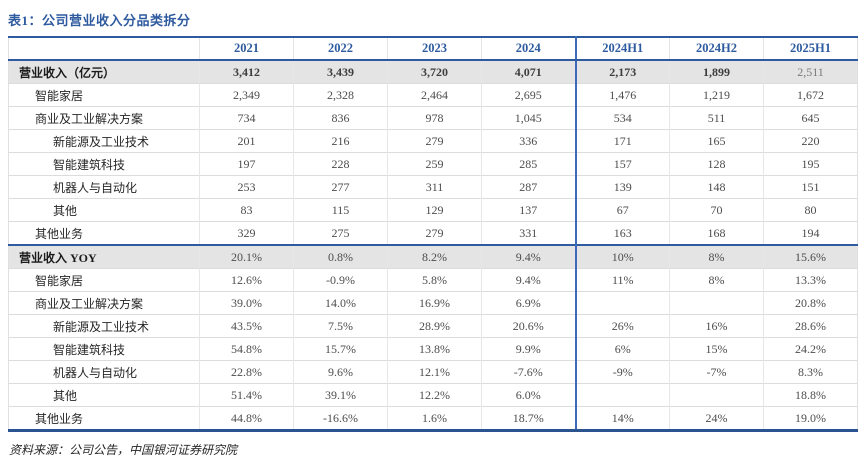 This screenshot has height=470, width=864. I want to click on cell-2022: 115, so click(340, 210).